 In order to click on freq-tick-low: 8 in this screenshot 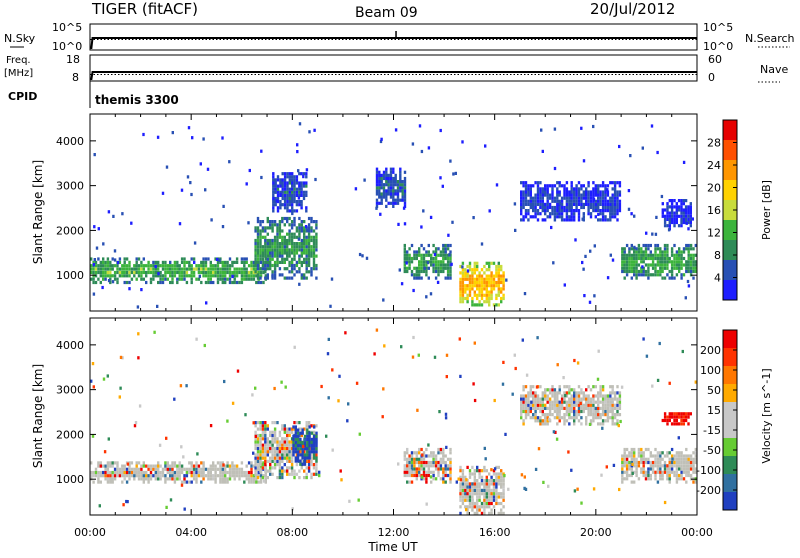, I will do `click(75, 77)`.